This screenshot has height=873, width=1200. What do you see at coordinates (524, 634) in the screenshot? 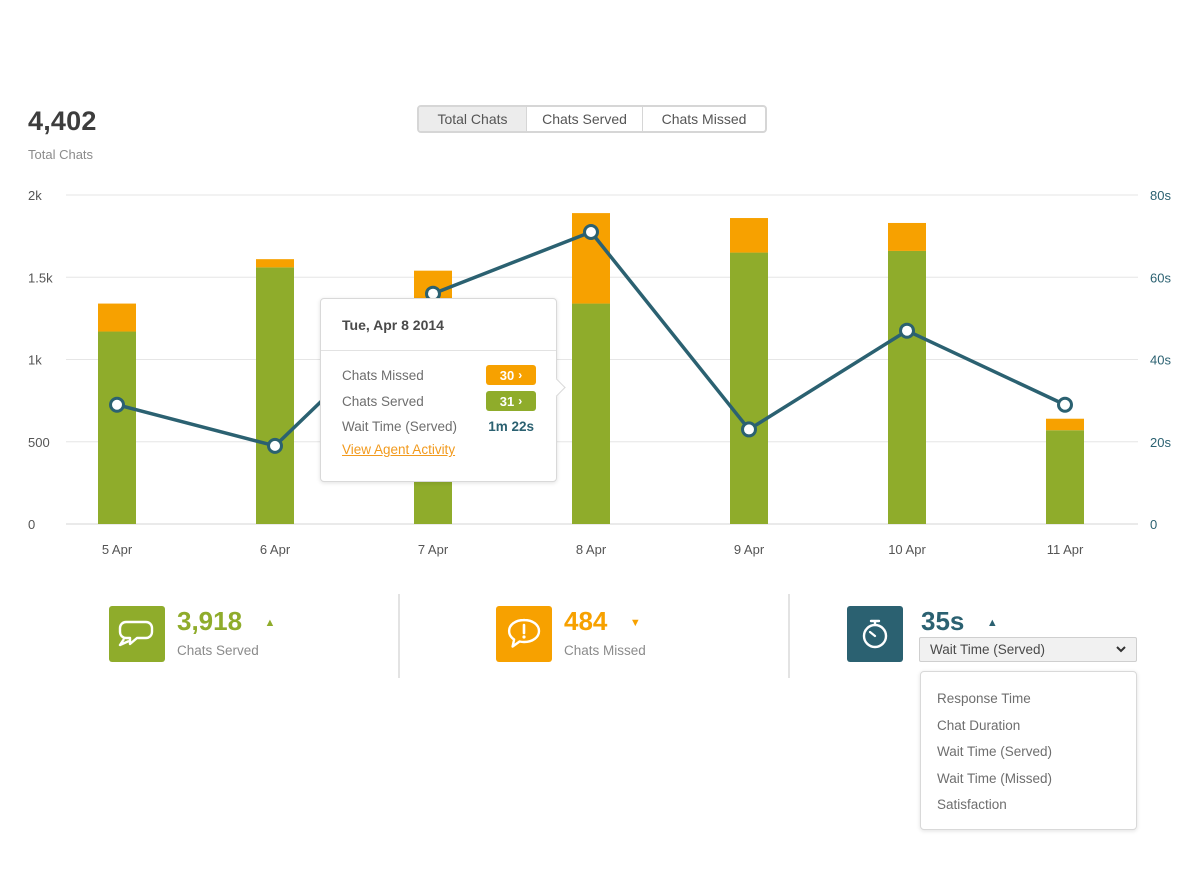
I see `chat-alert-icon` at bounding box center [524, 634].